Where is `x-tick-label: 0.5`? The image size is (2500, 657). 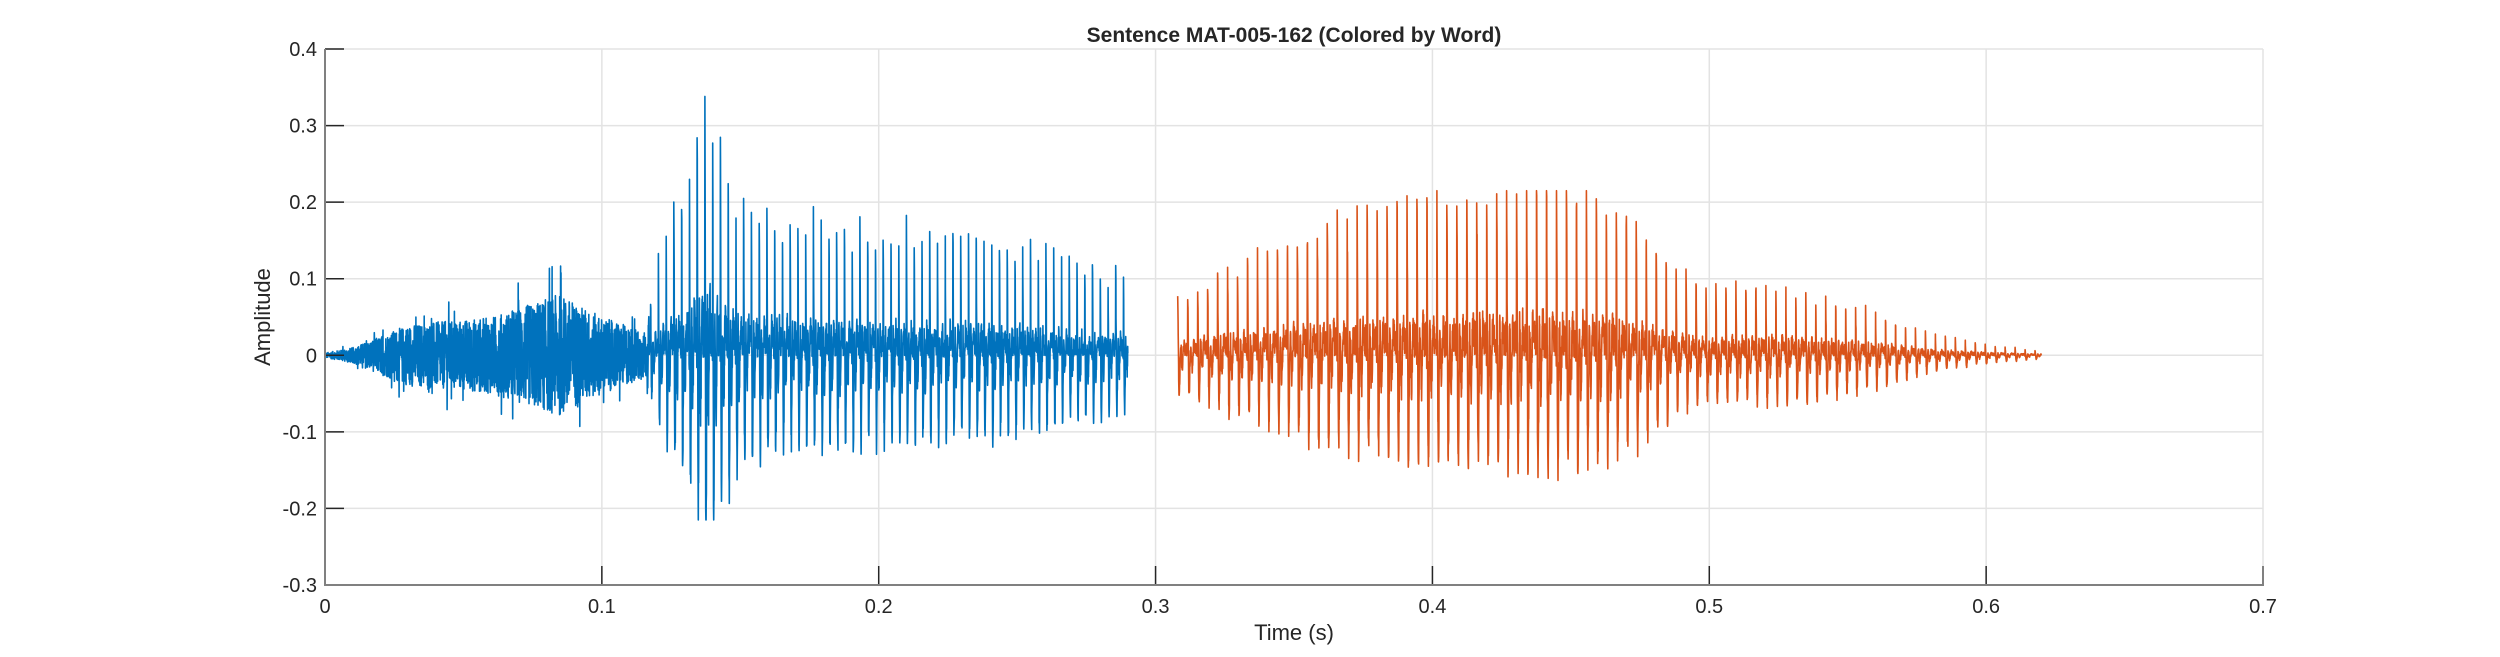 x-tick-label: 0.5 is located at coordinates (1709, 607).